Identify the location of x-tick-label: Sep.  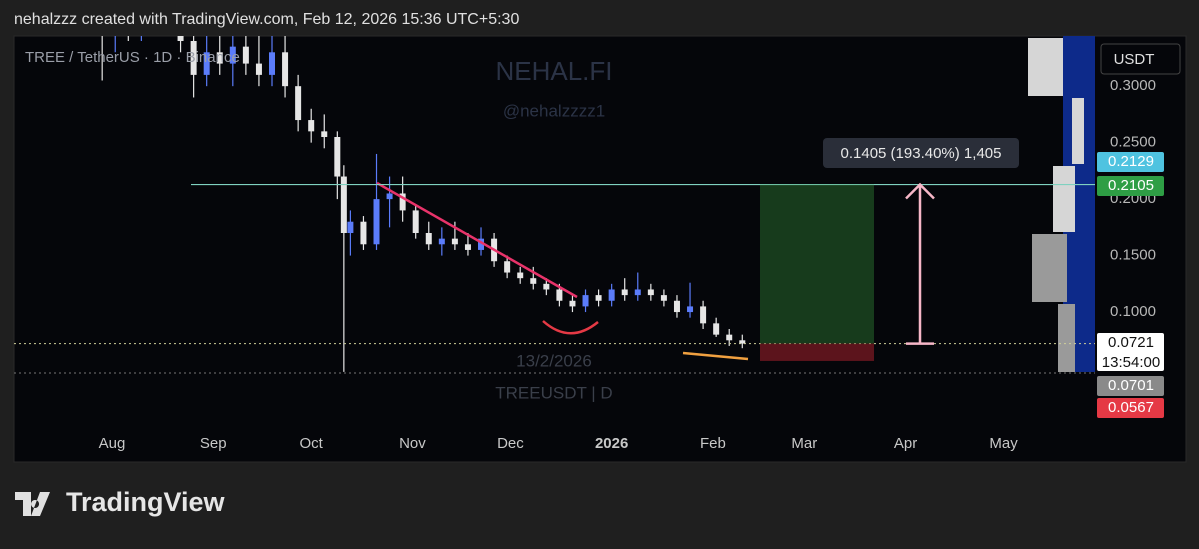
(213, 443).